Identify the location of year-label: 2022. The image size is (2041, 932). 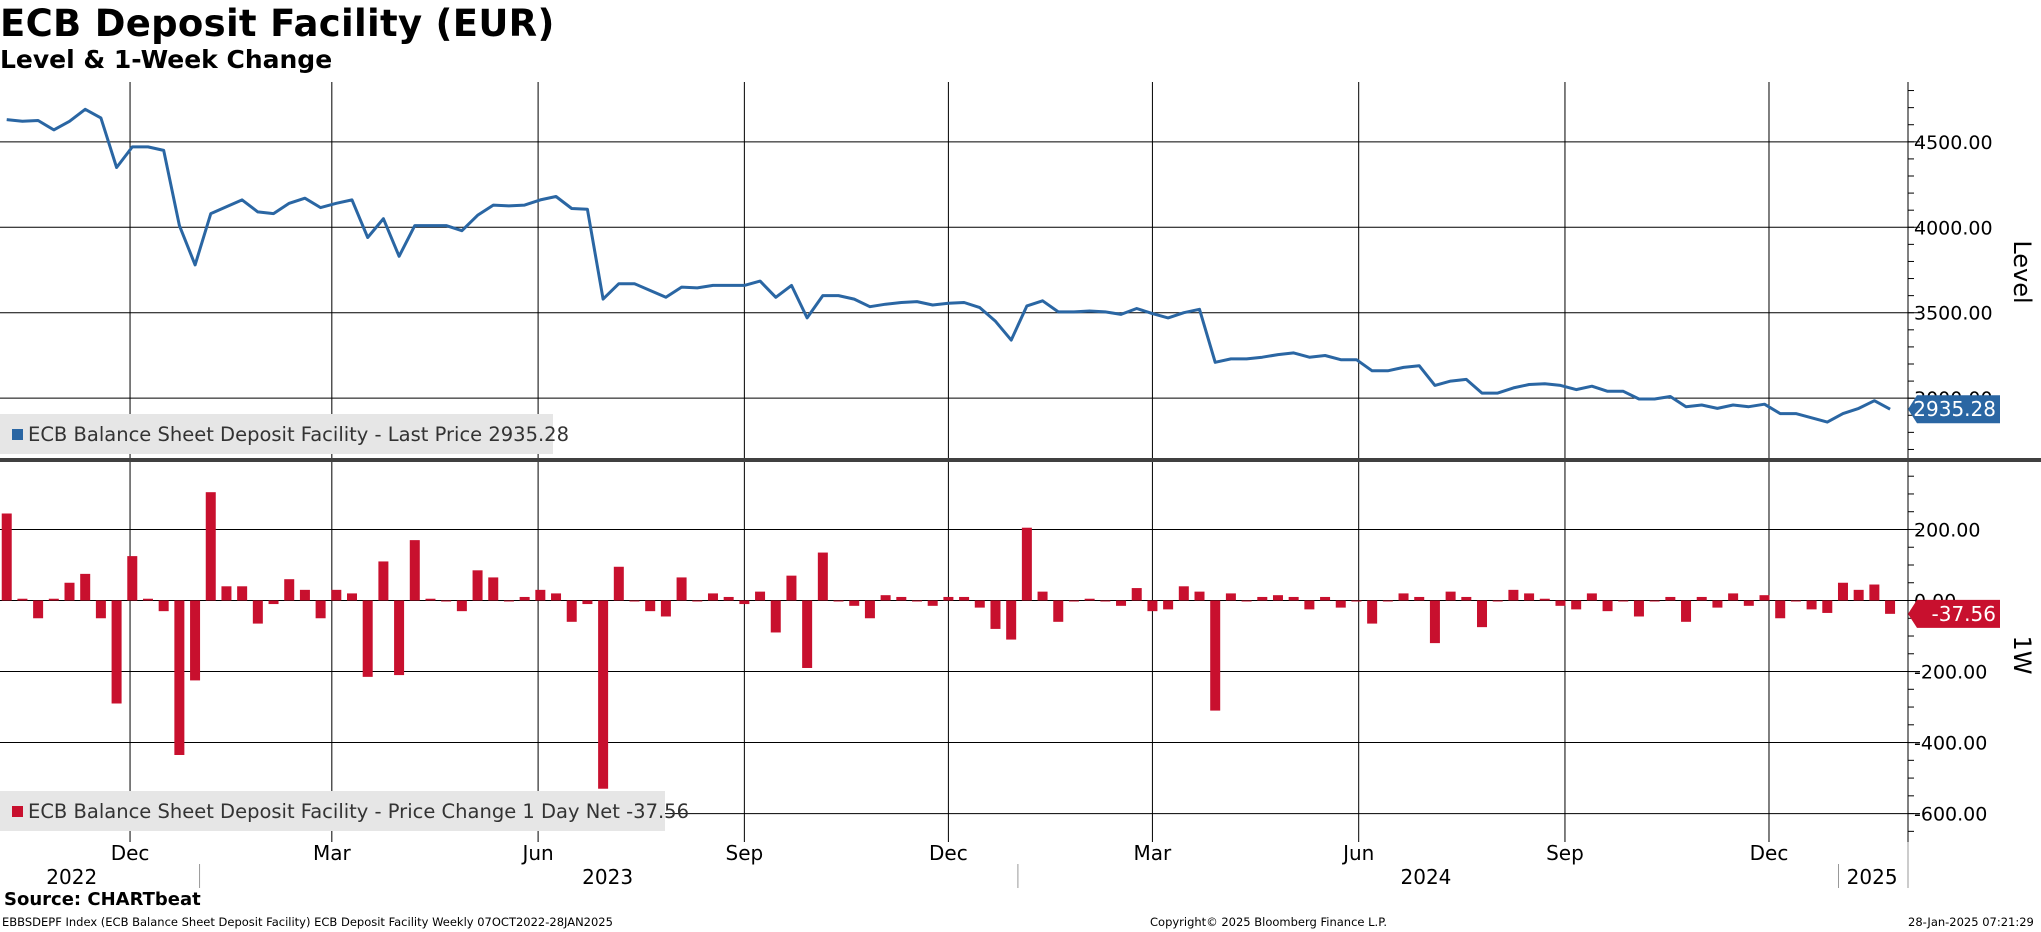
(71, 877).